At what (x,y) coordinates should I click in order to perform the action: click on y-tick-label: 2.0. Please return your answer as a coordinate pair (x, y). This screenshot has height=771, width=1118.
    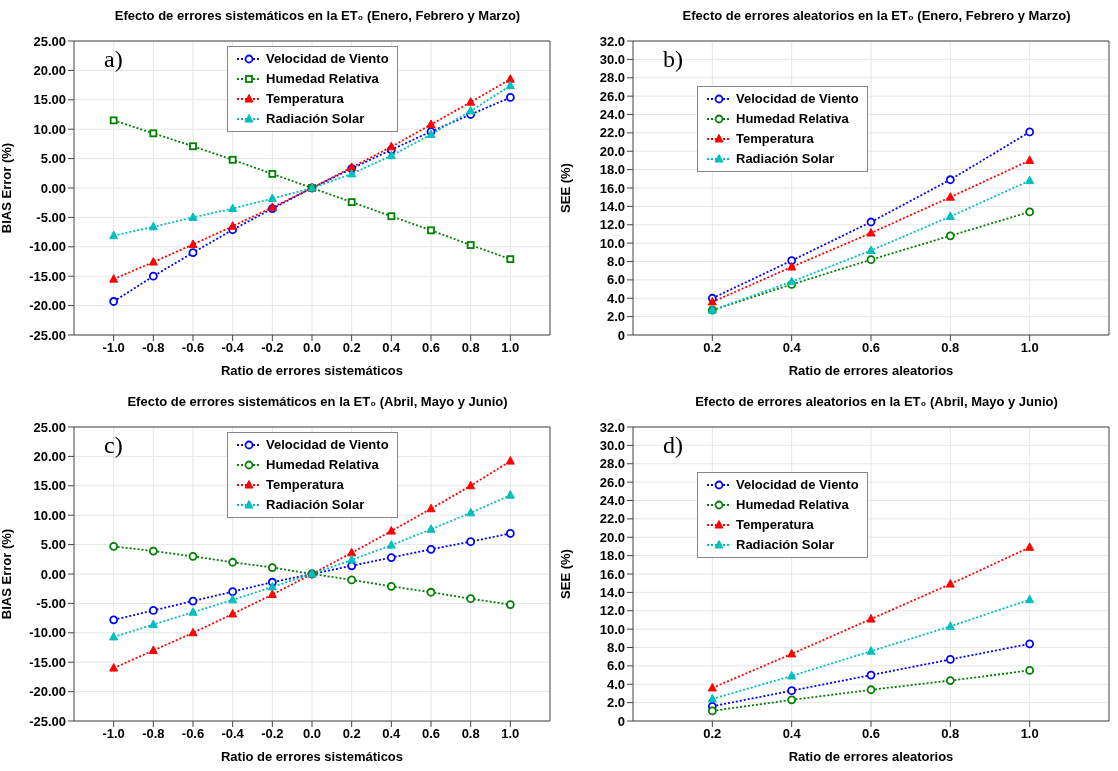
    Looking at the image, I should click on (615, 702).